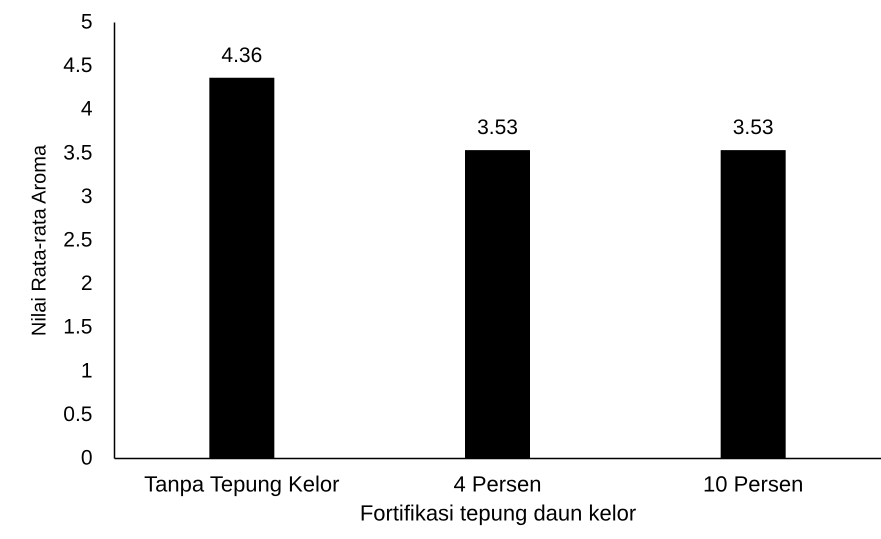  Describe the element at coordinates (497, 484) in the screenshot. I see `x-tick-label: 4 Persen` at that location.